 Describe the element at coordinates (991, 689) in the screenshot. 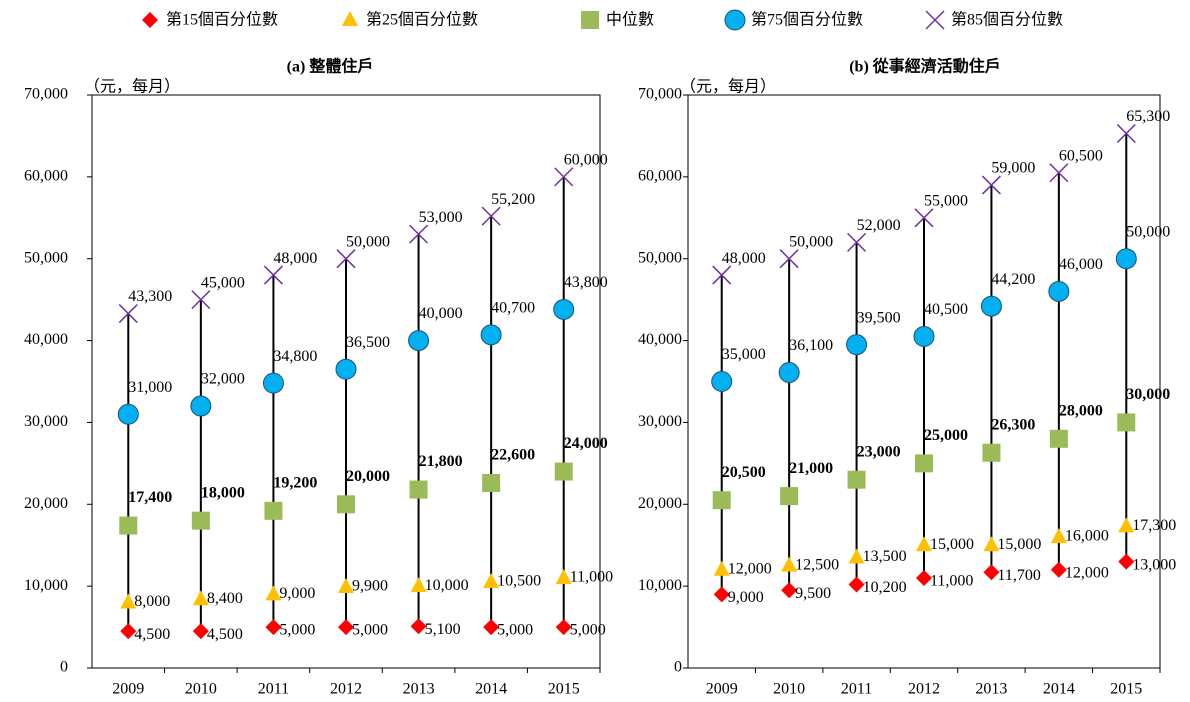

I see `x-tick-label: 2013` at that location.